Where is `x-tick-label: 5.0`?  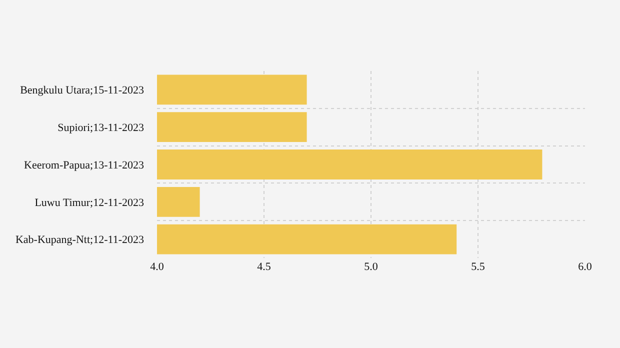 x-tick-label: 5.0 is located at coordinates (371, 267).